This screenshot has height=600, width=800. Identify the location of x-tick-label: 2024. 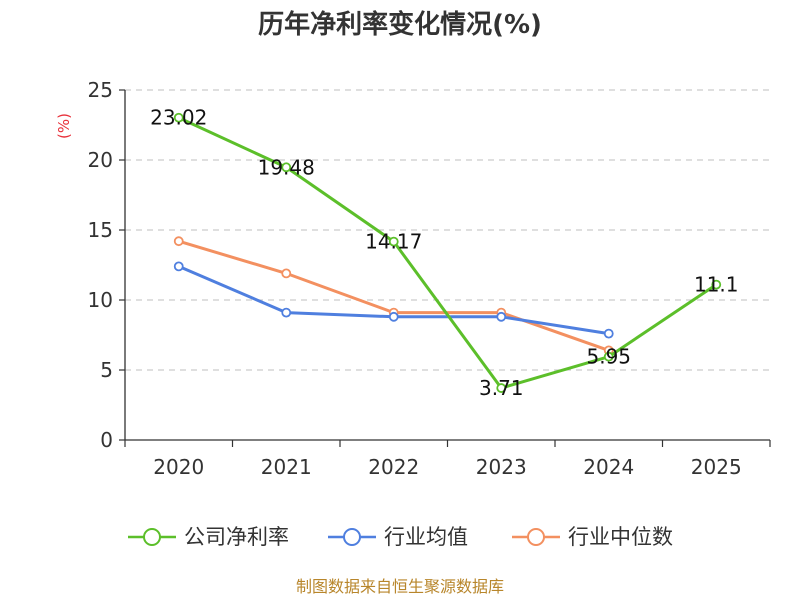
(608, 467).